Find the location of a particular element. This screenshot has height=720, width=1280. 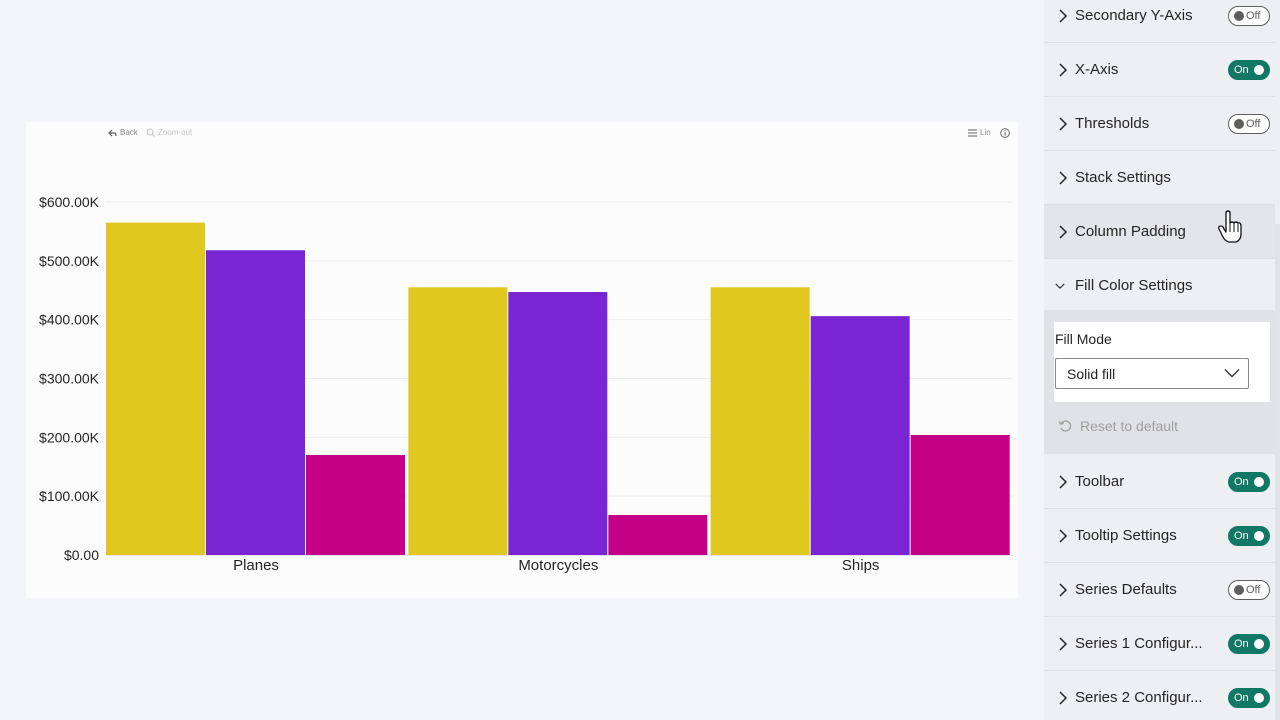

reset-label: Reset to default is located at coordinates (1129, 426).